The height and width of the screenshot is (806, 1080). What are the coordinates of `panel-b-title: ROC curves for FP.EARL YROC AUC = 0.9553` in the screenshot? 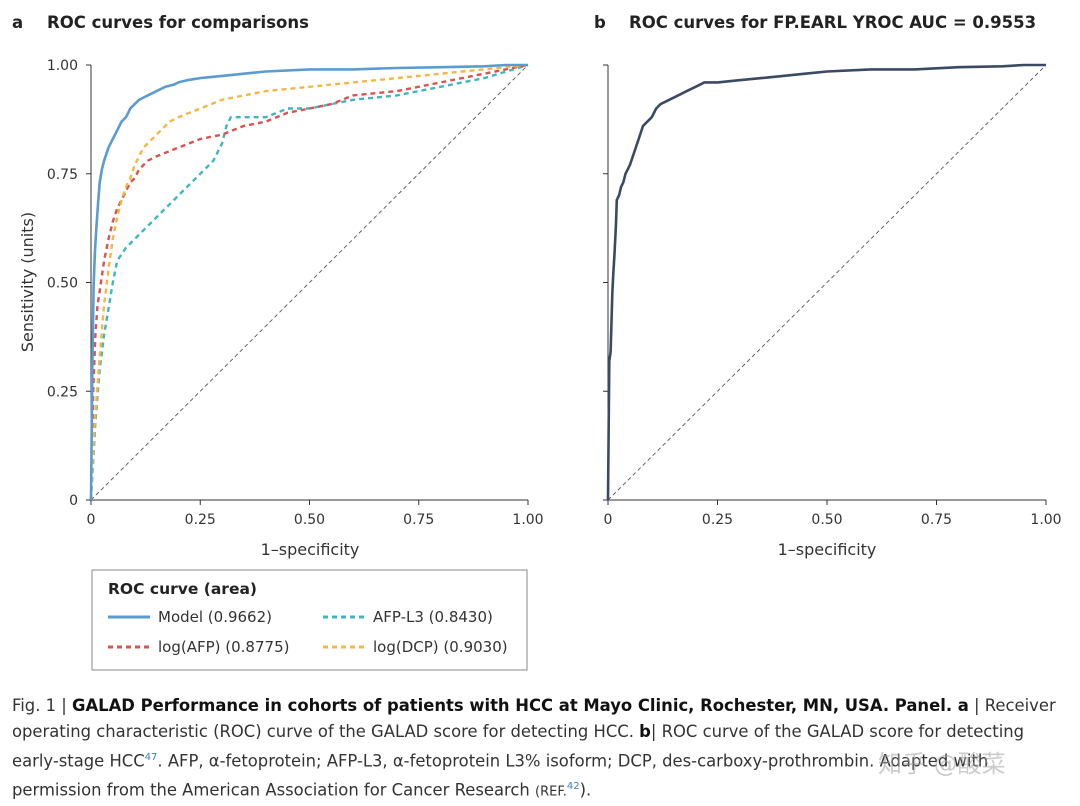 It's located at (832, 22).